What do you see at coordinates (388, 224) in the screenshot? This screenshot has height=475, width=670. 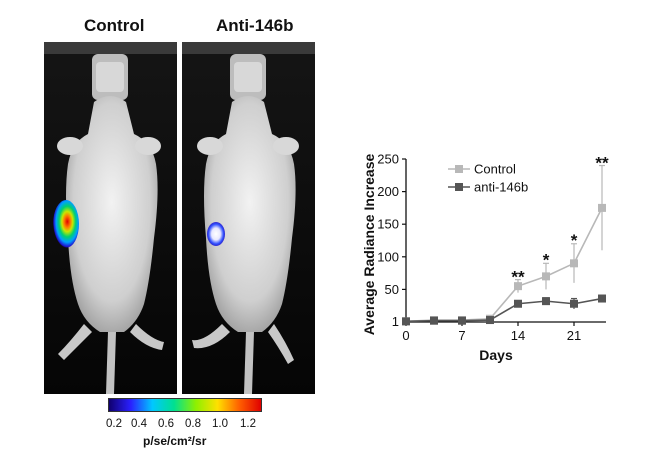 I see `y-tick-label: 150` at bounding box center [388, 224].